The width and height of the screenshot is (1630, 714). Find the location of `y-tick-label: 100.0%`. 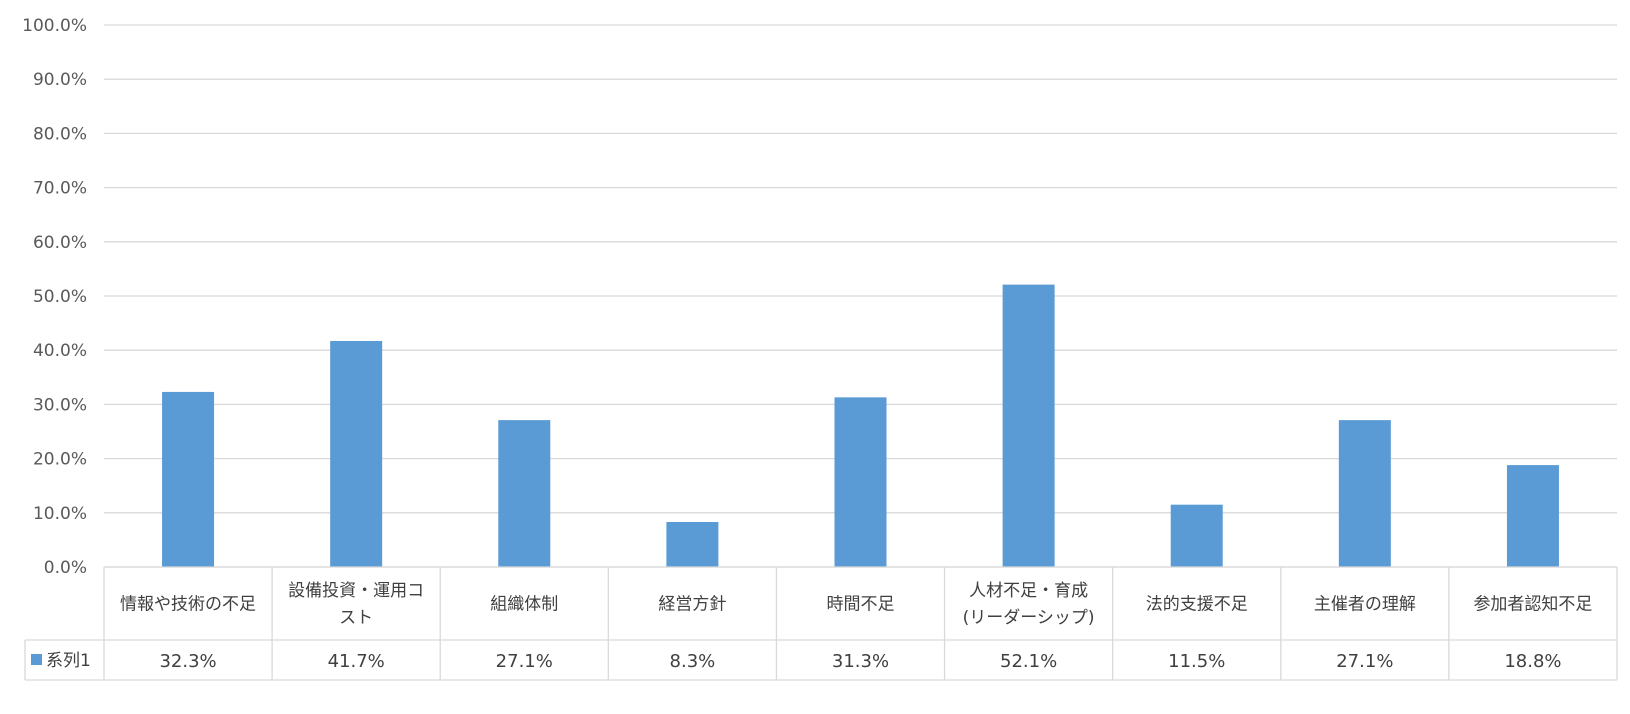

y-tick-label: 100.0% is located at coordinates (54, 26).